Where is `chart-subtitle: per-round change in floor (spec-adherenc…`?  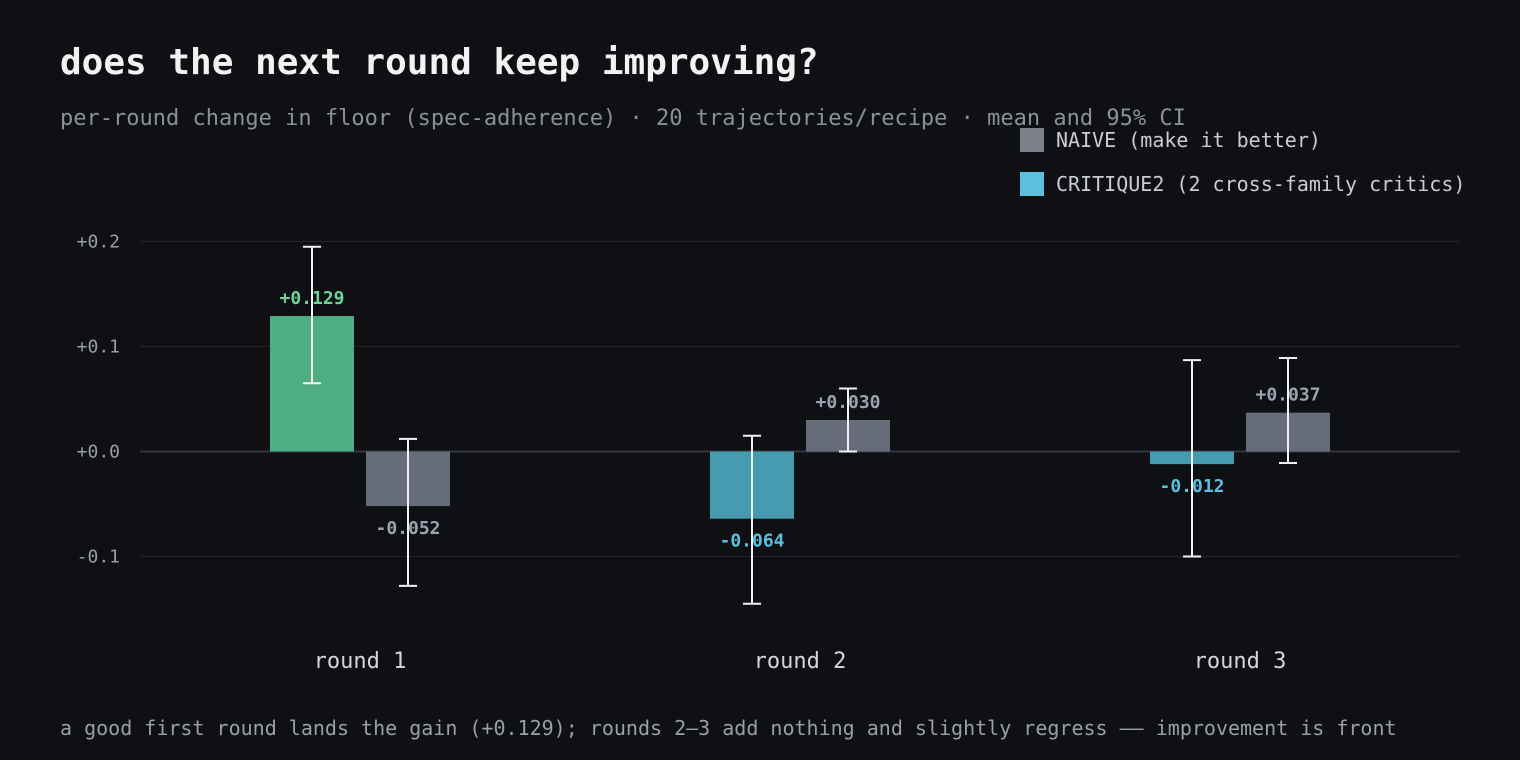
chart-subtitle: per-round change in floor (spec-adherenc… is located at coordinates (623, 118).